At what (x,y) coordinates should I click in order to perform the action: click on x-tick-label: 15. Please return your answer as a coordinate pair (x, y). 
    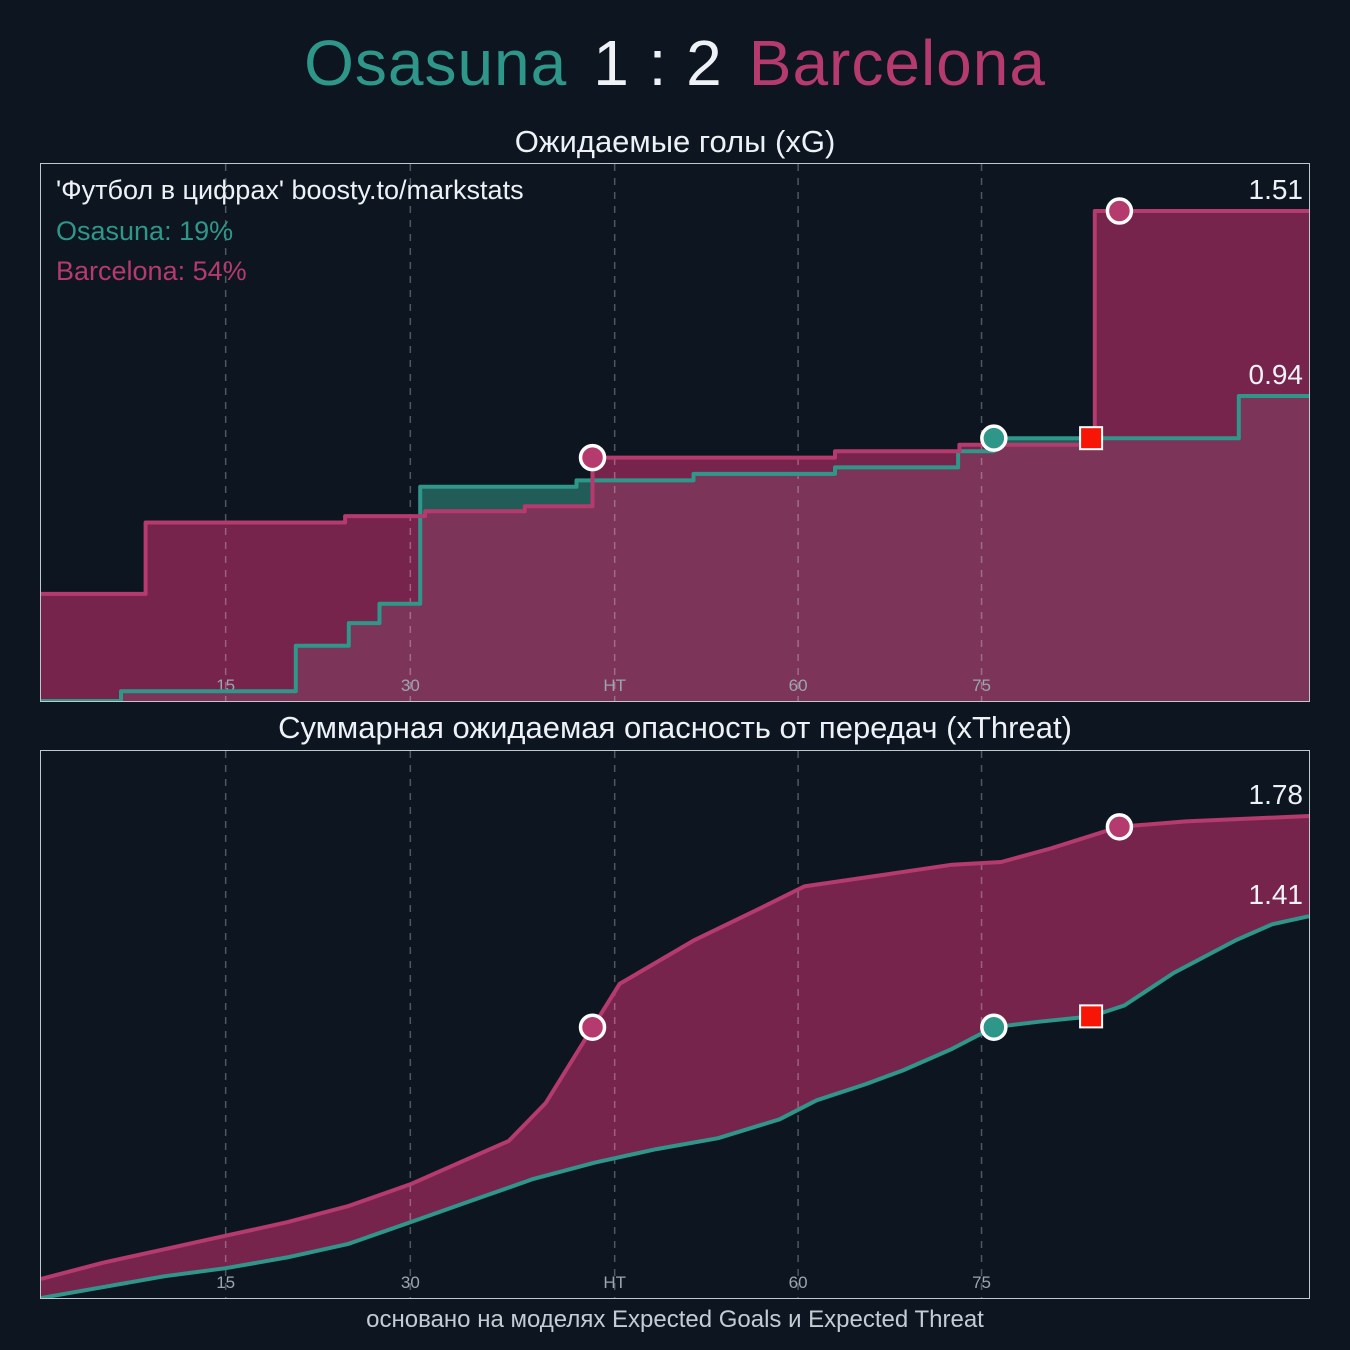
    Looking at the image, I should click on (225, 1282).